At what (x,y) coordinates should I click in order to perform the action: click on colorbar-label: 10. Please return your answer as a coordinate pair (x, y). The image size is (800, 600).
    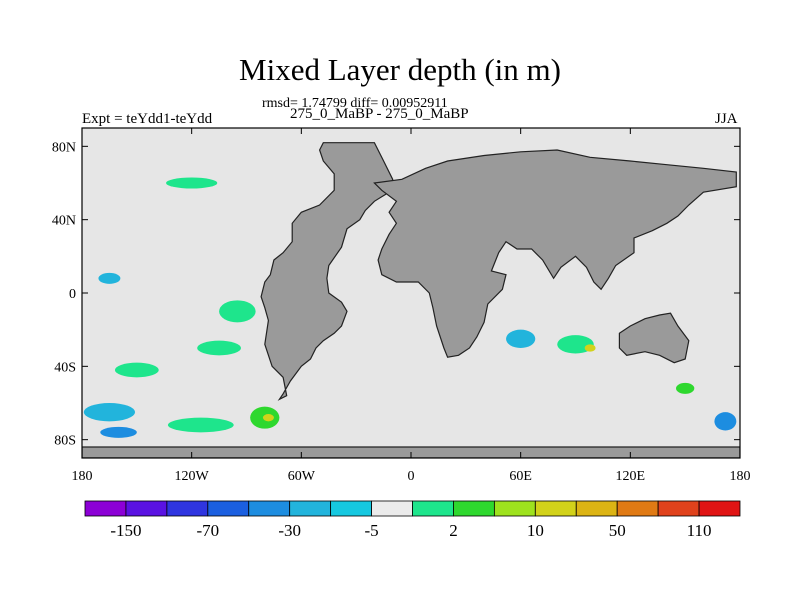
    Looking at the image, I should click on (535, 530).